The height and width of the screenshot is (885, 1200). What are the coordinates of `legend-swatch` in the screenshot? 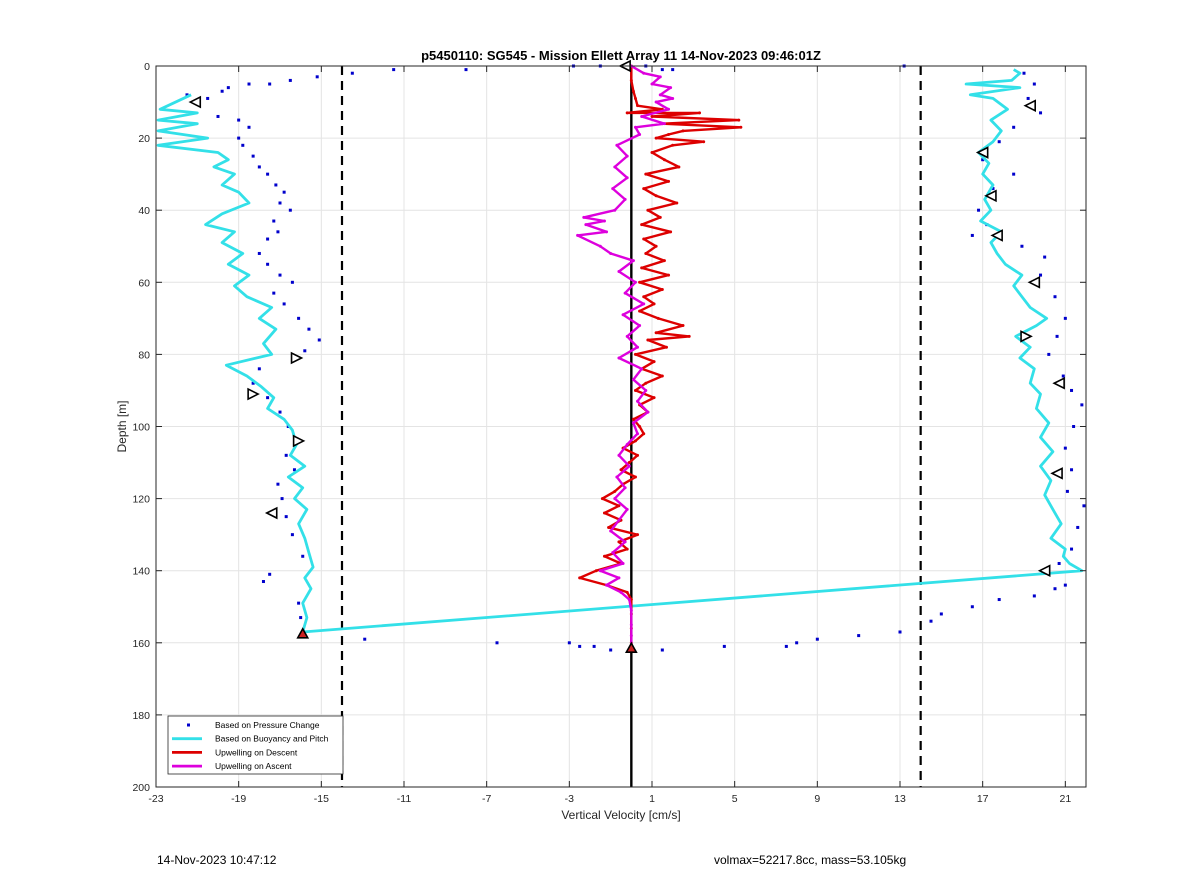 It's located at (188, 725).